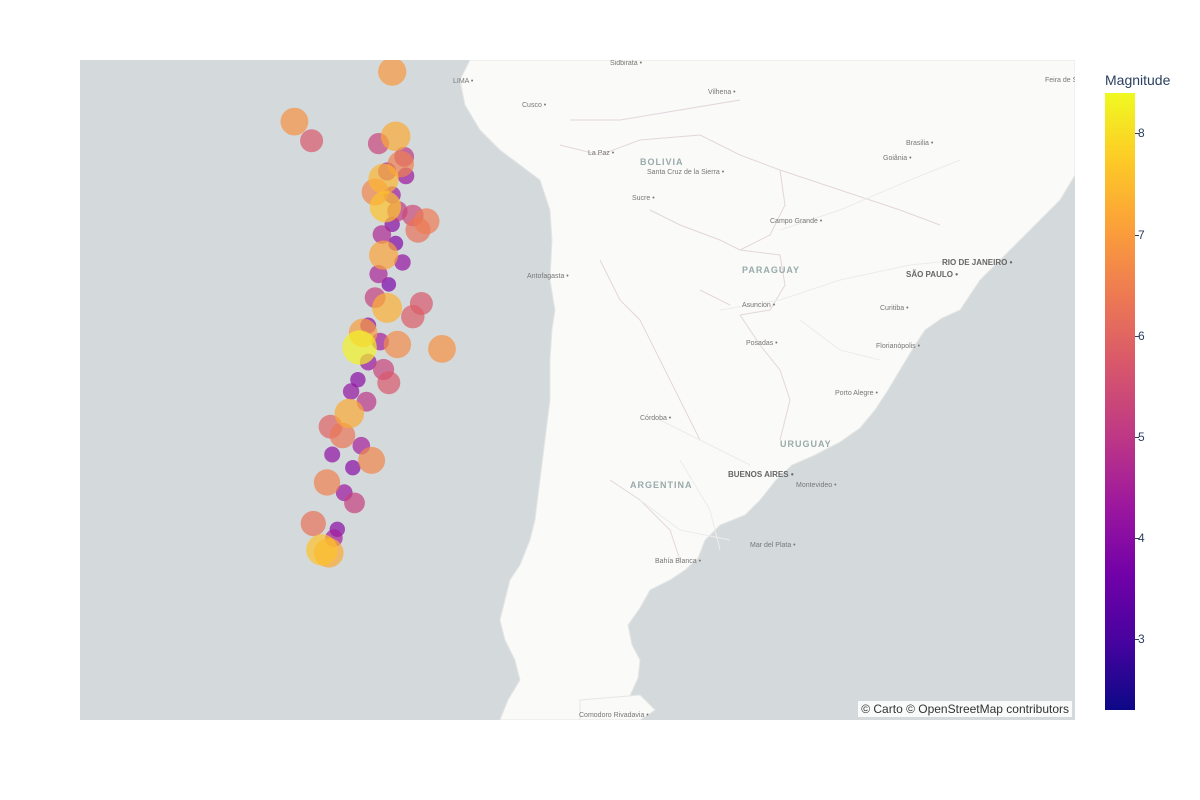 The height and width of the screenshot is (800, 1200). Describe the element at coordinates (1141, 639) in the screenshot. I see `colorbar-tick-label: 3` at that location.